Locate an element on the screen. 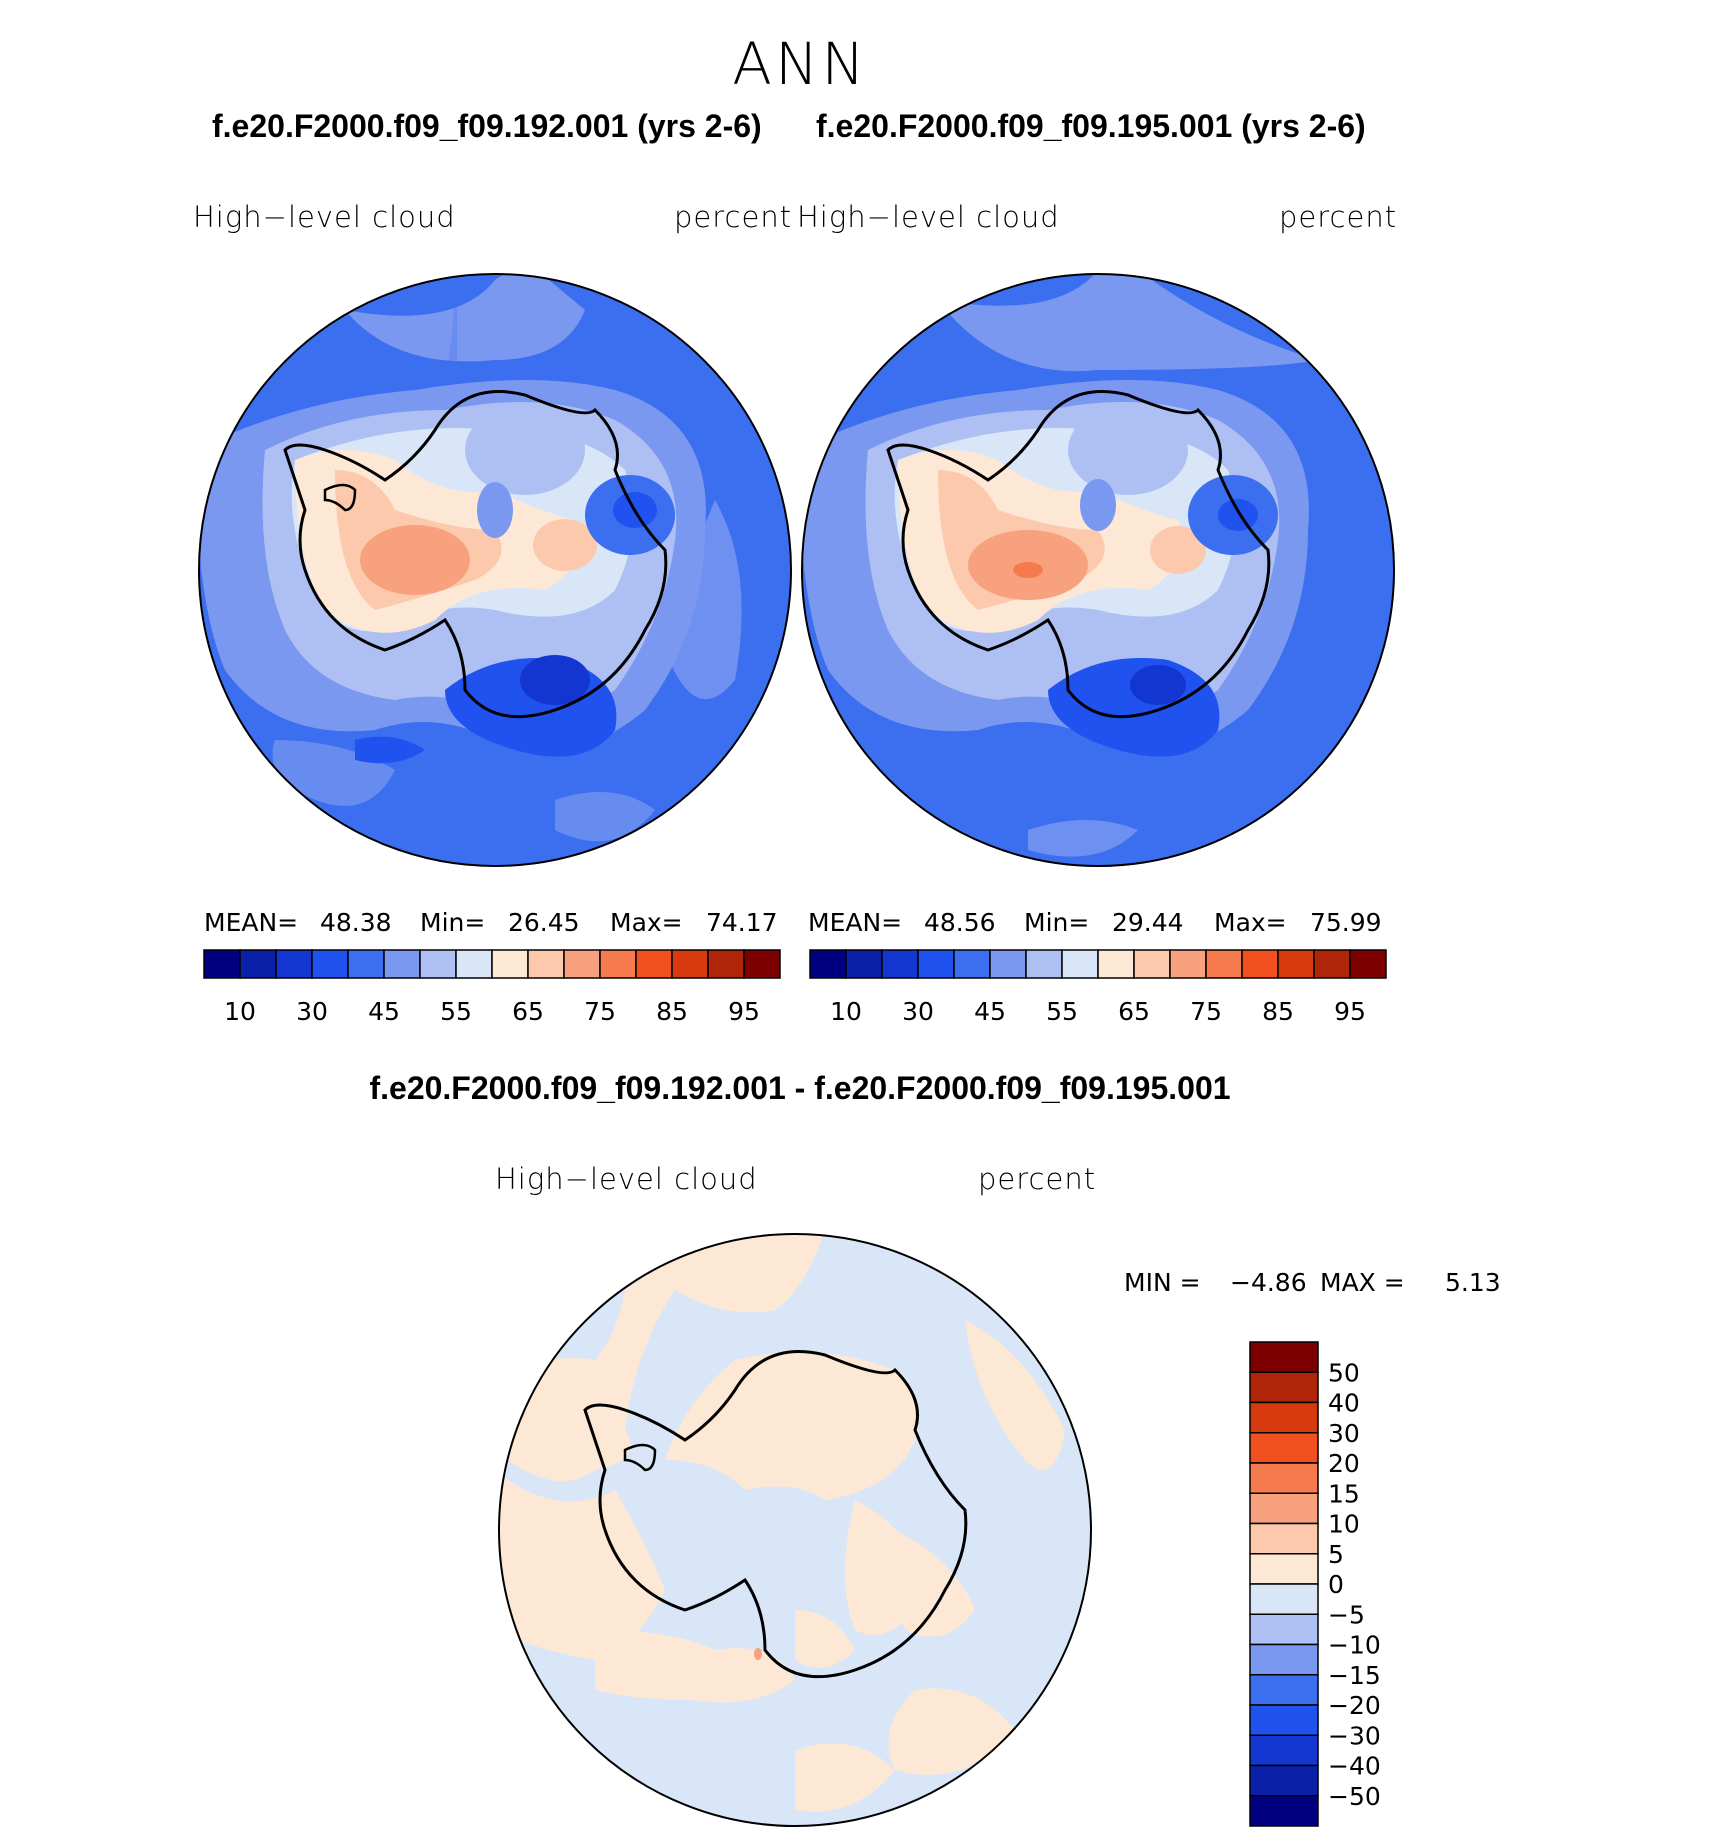  colorbar-tick-label: 10 is located at coordinates (1344, 1524).